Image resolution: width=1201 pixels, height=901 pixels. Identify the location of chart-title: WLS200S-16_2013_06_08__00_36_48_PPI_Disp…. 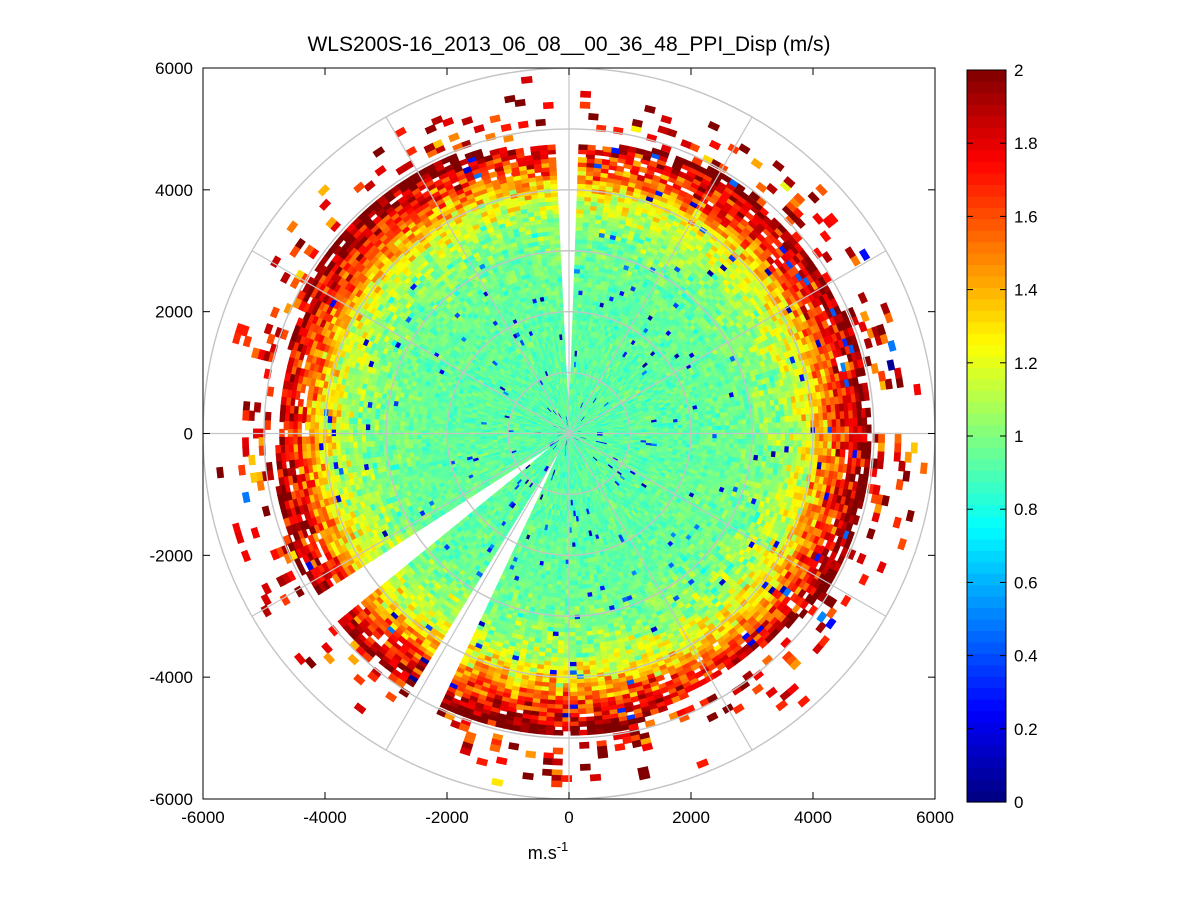
(568, 44).